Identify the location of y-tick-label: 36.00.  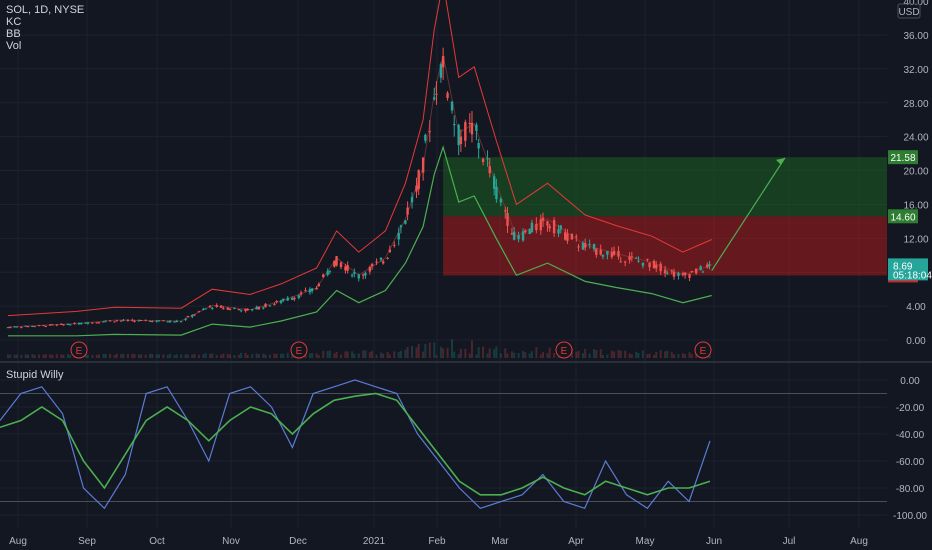
(915, 36).